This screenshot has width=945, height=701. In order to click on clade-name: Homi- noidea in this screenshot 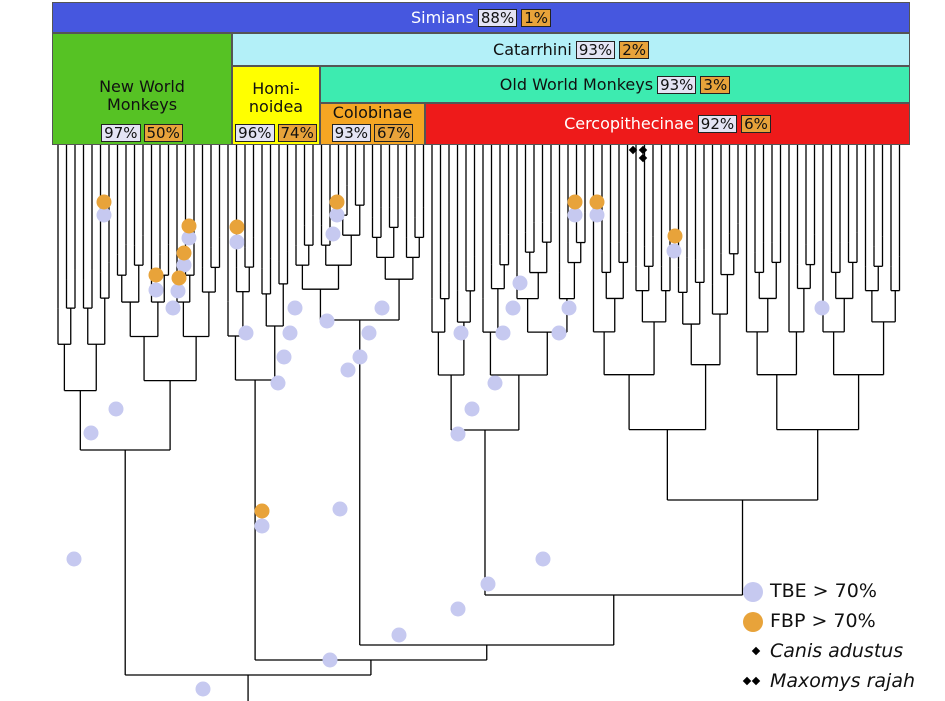, I will do `click(276, 97)`.